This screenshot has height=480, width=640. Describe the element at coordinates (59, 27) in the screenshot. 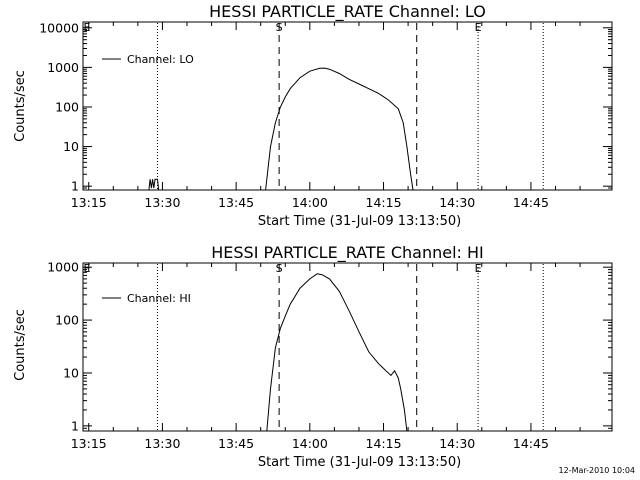

I see `y-tick-label: 10000` at that location.